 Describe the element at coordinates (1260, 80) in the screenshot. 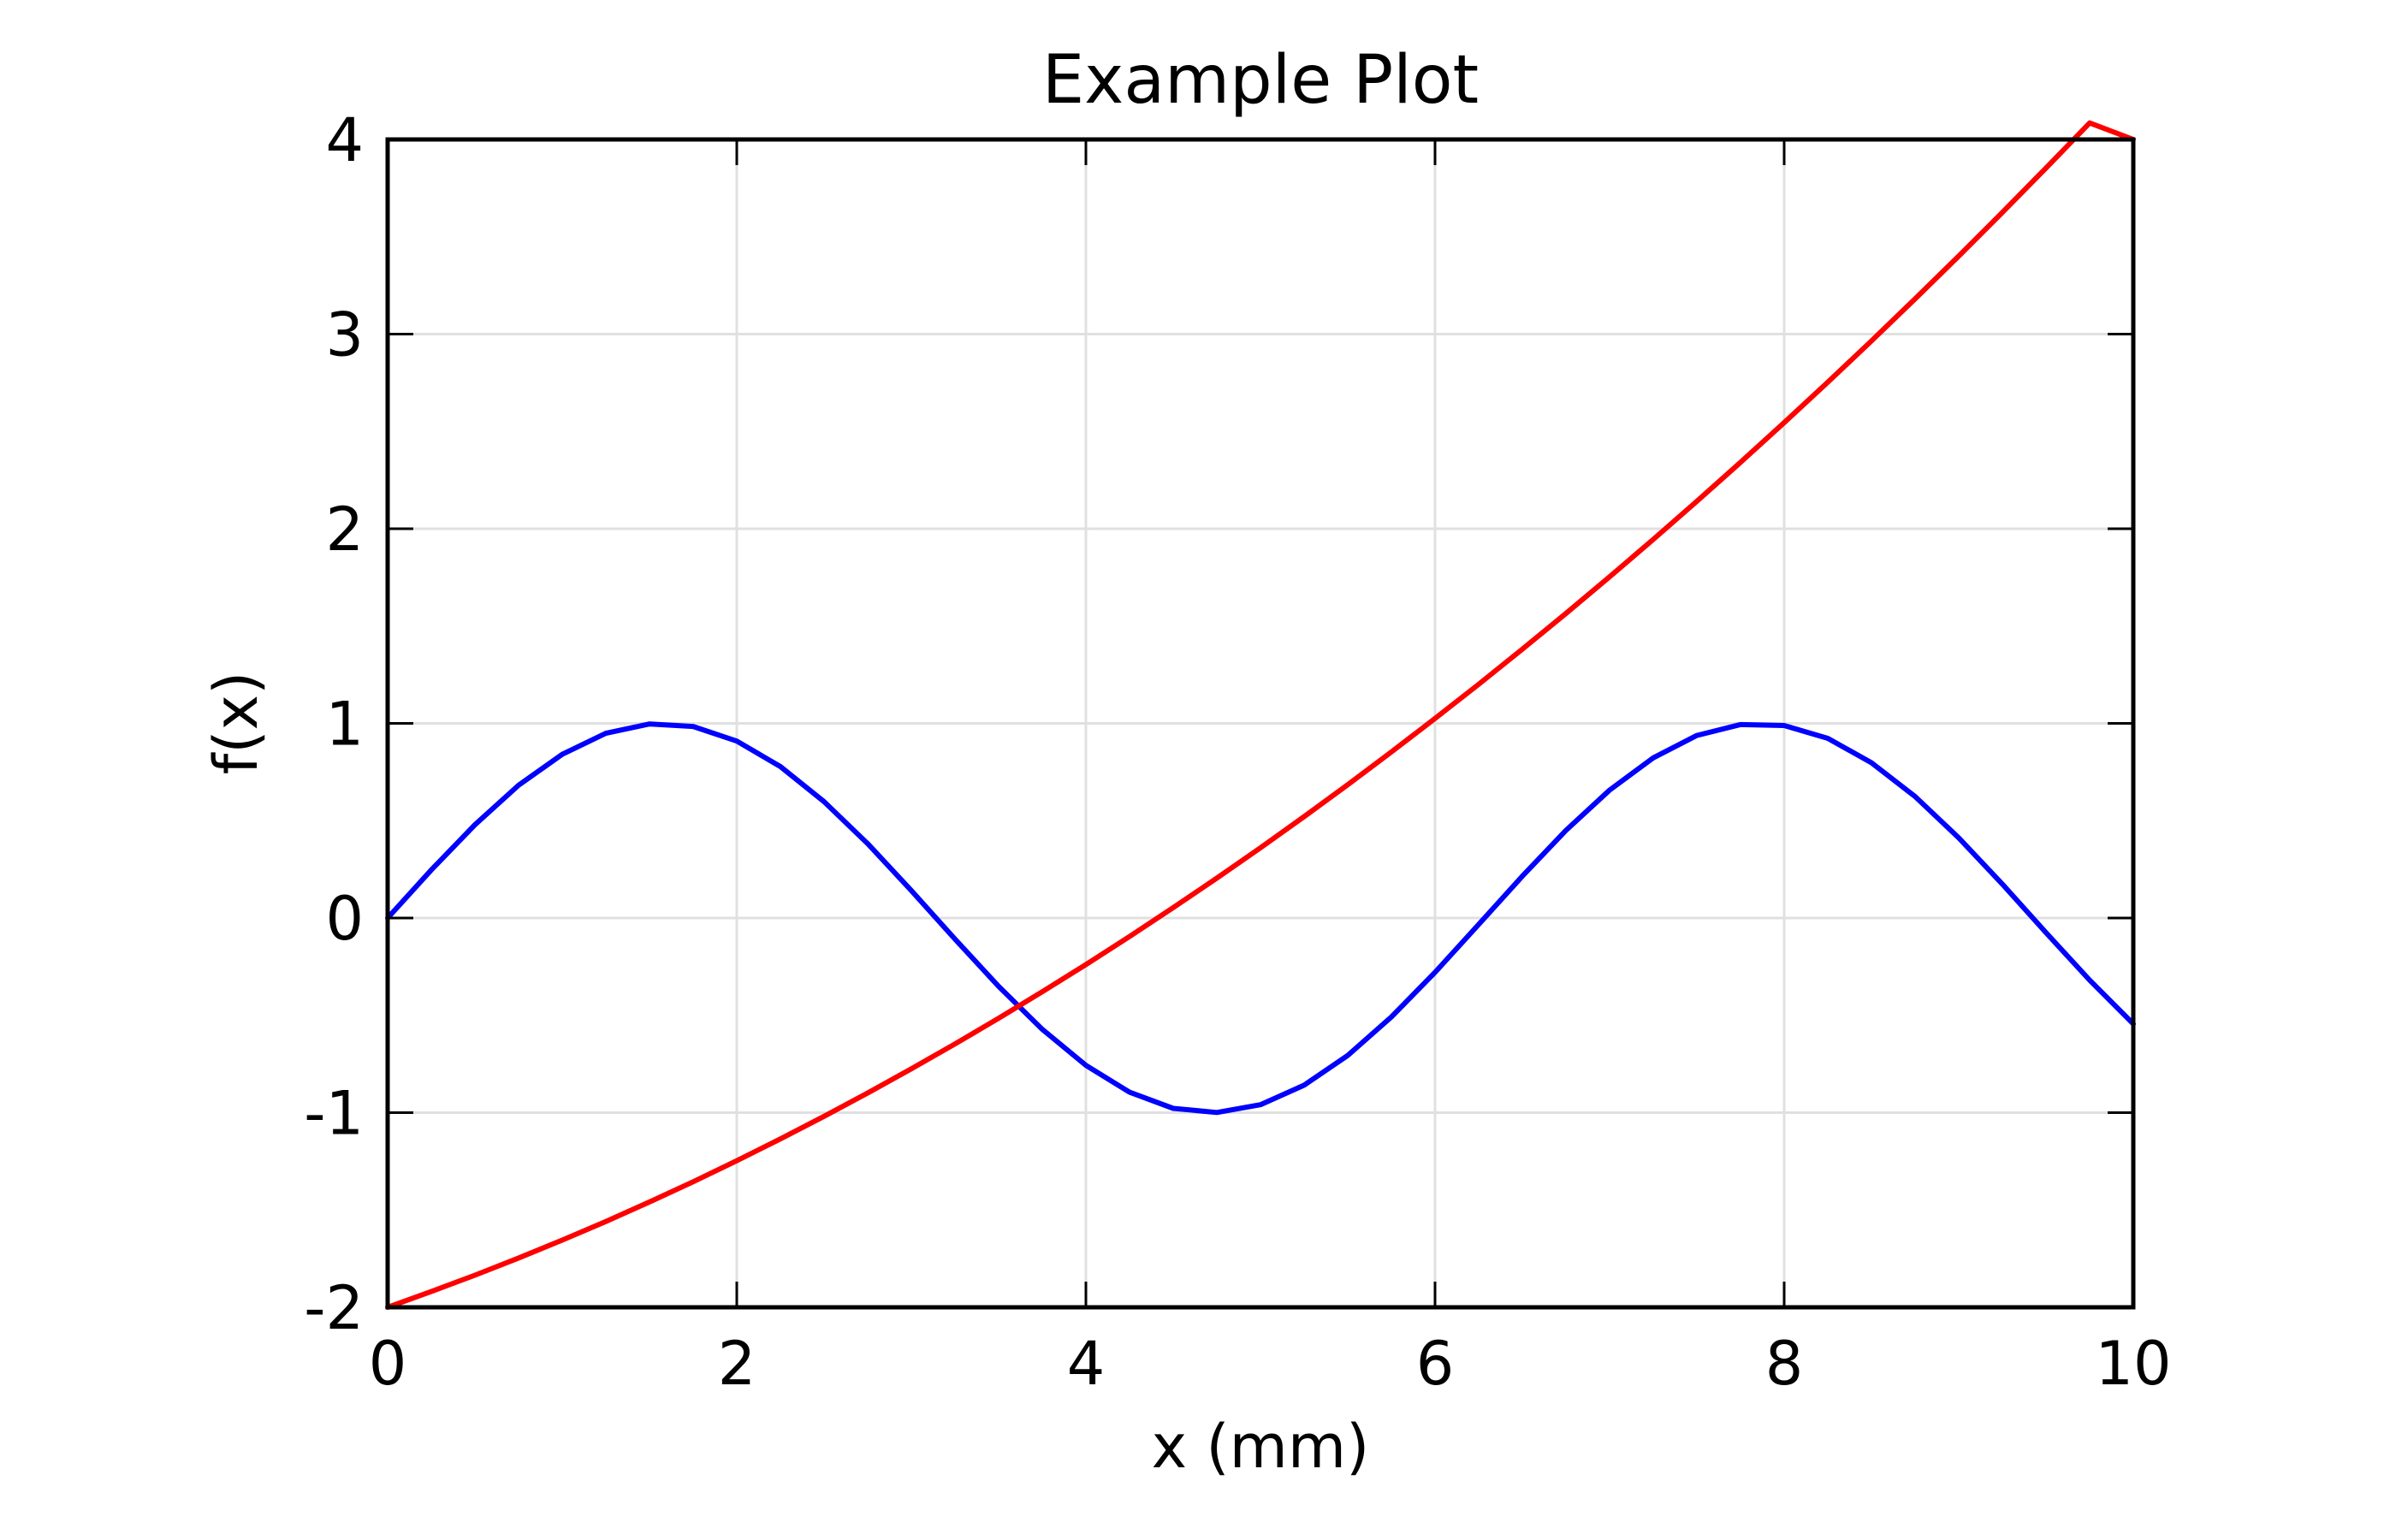

I see `chart-title: Example Plot` at that location.